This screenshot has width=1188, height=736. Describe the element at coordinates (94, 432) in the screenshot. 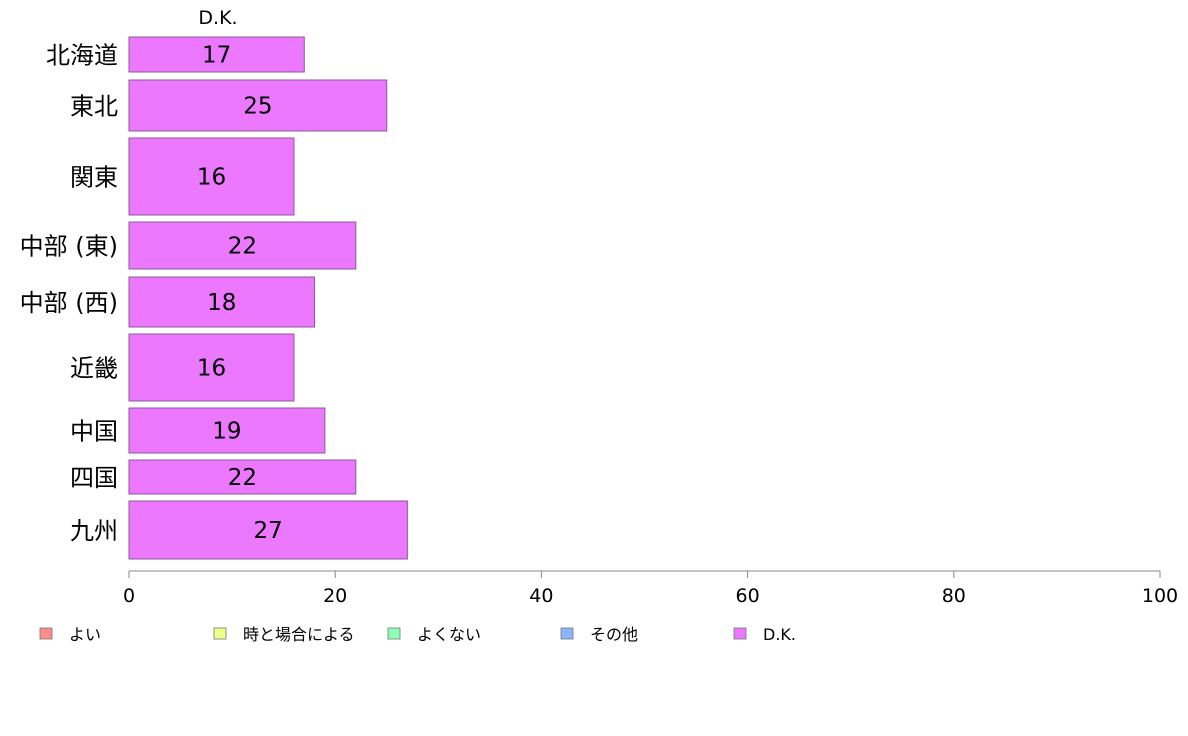

I see `category-label: 中国` at that location.